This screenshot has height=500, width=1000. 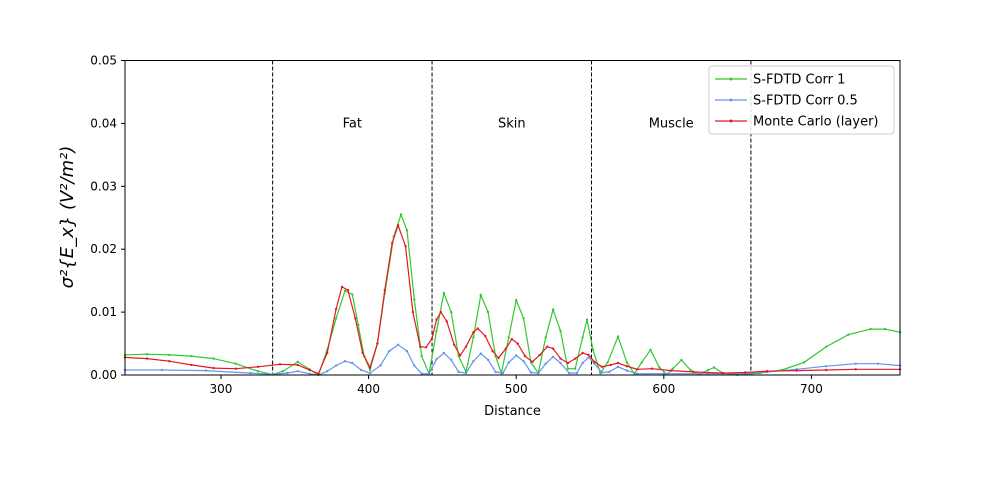 I want to click on region-label-1: Skin, so click(x=512, y=123).